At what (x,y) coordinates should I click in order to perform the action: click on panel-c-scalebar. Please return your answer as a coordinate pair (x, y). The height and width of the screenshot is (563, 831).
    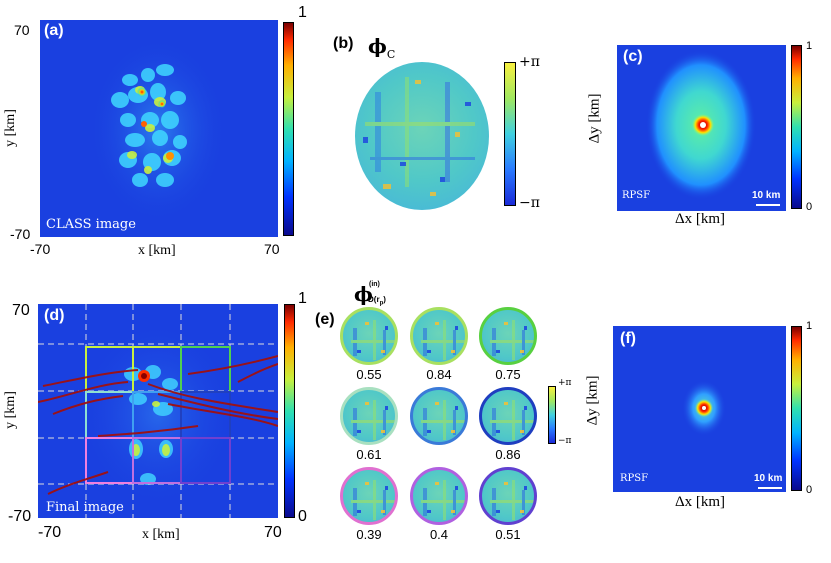
    Looking at the image, I should click on (768, 205).